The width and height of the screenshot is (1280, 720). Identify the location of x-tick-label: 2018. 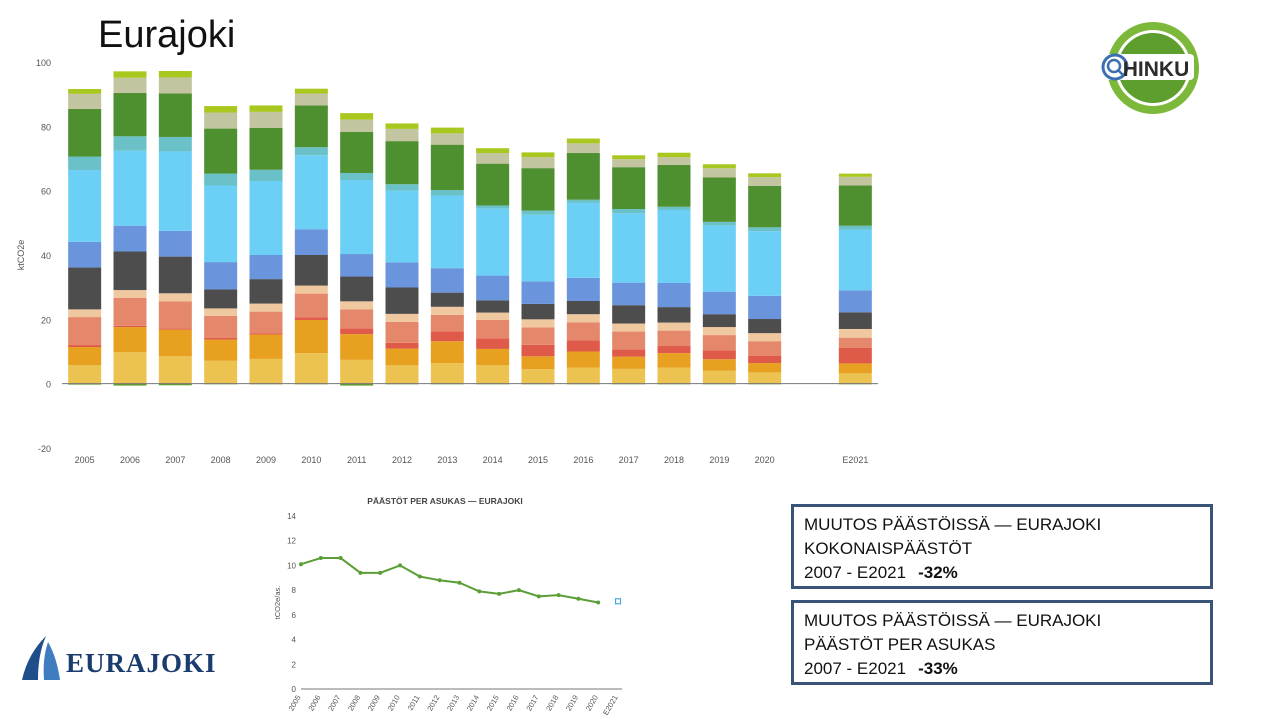
(552, 703).